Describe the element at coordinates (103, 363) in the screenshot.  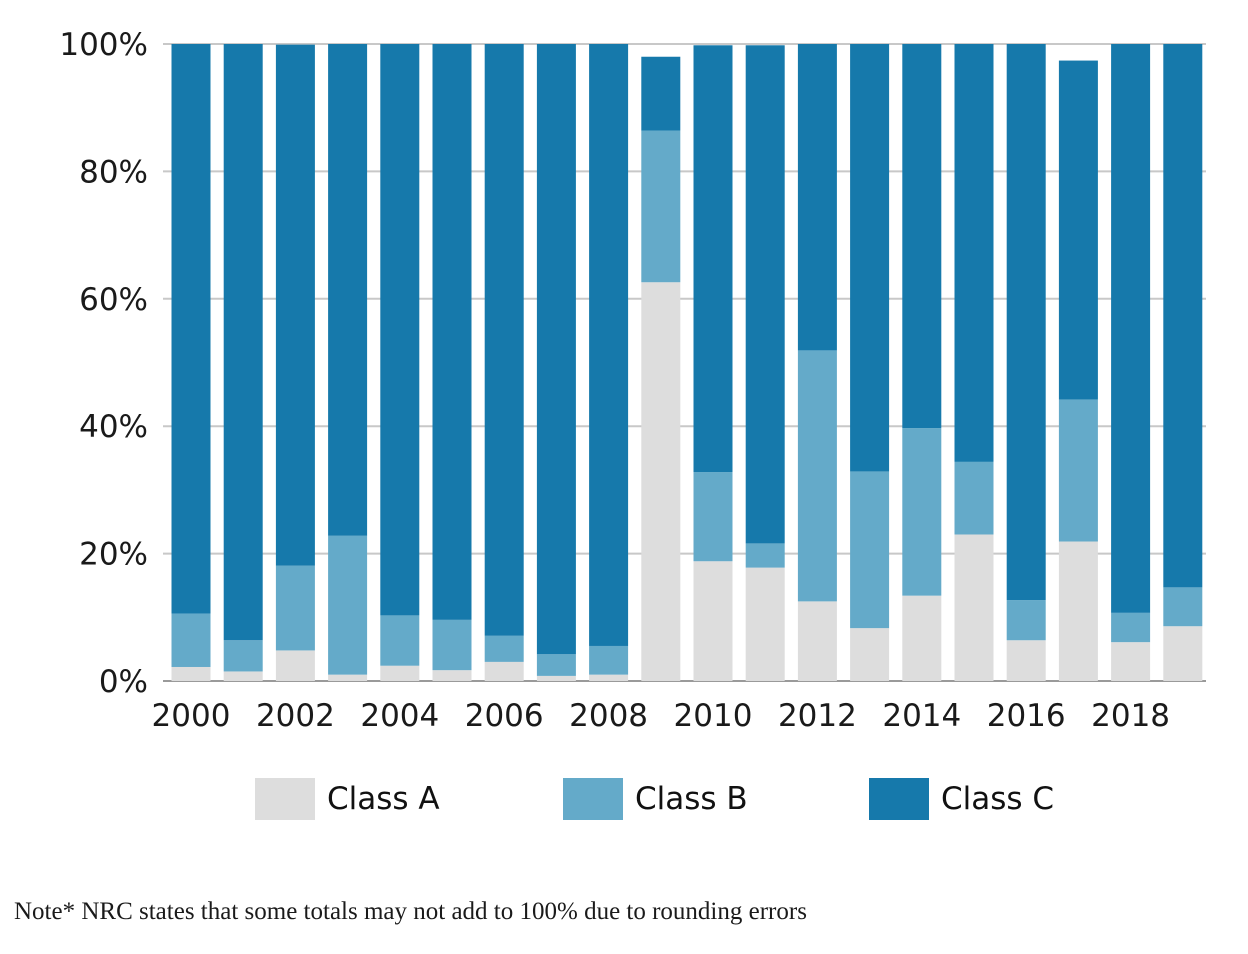
I see `y-axis-ticks: 0% 20% 40% 60% 80% 100%` at that location.